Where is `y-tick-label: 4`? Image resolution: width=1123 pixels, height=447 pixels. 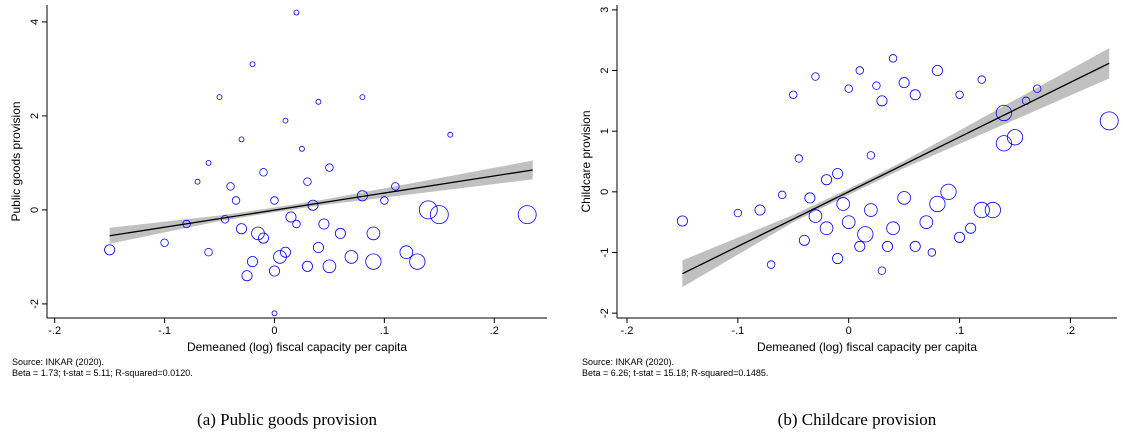
y-tick-label: 4 is located at coordinates (35, 22).